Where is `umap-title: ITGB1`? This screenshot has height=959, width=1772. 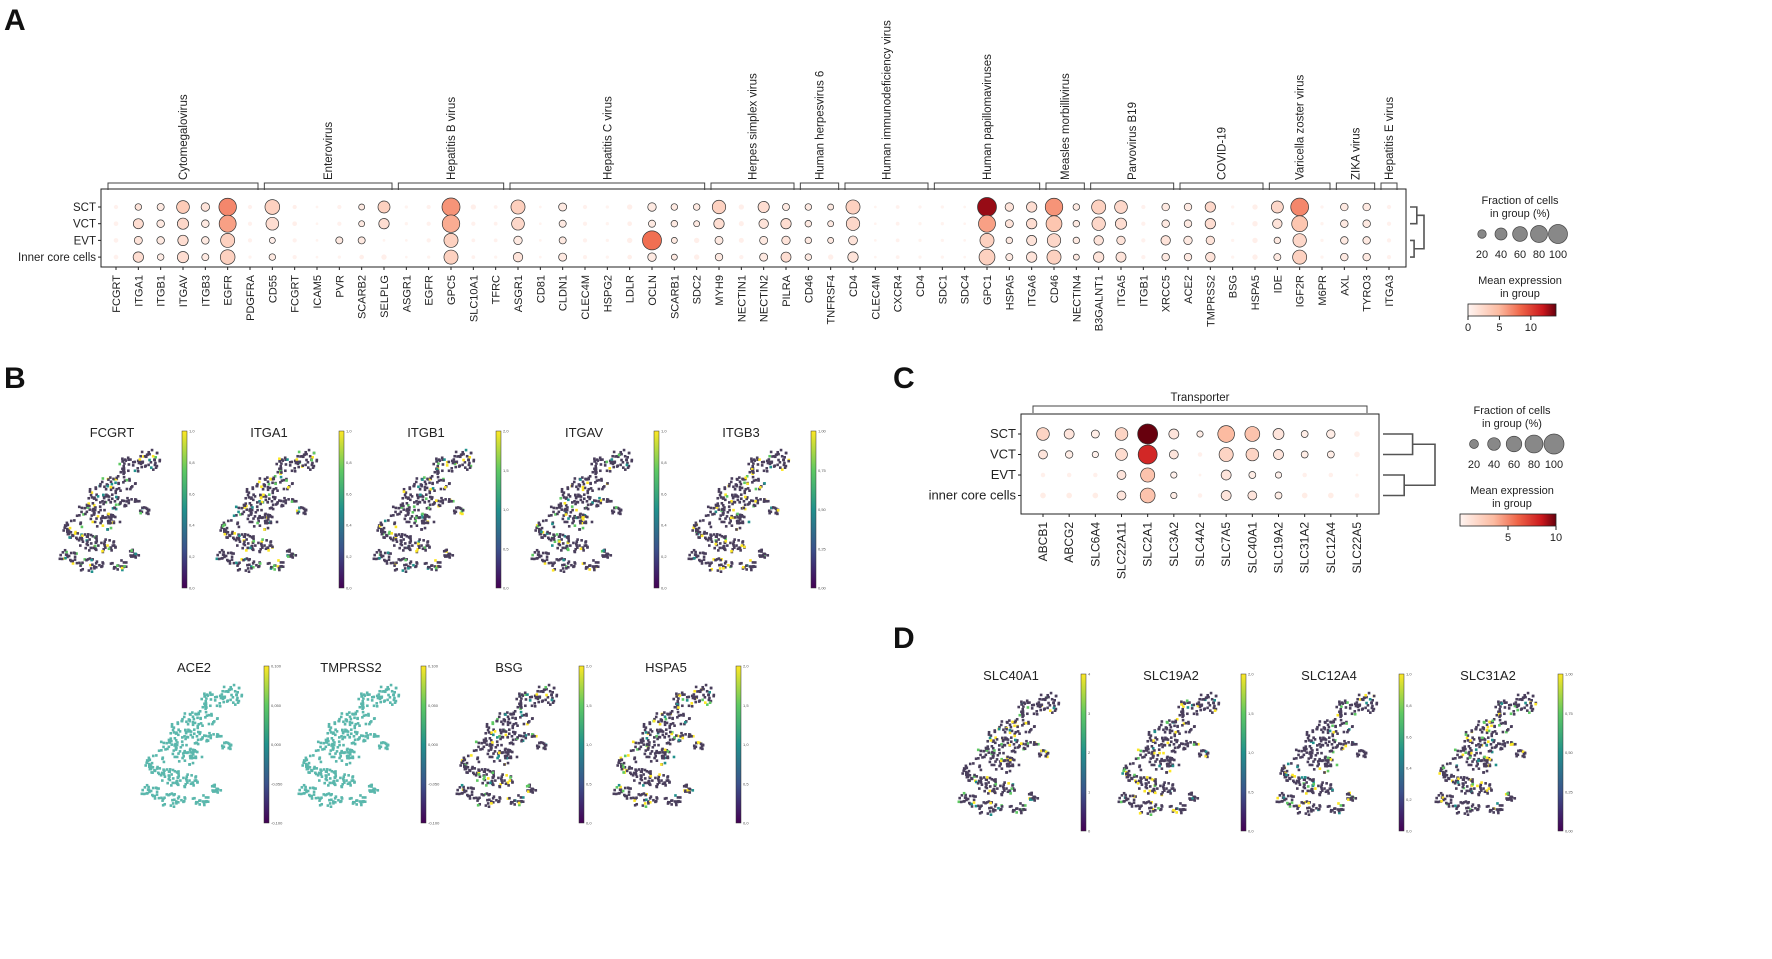 umap-title: ITGB1 is located at coordinates (426, 432).